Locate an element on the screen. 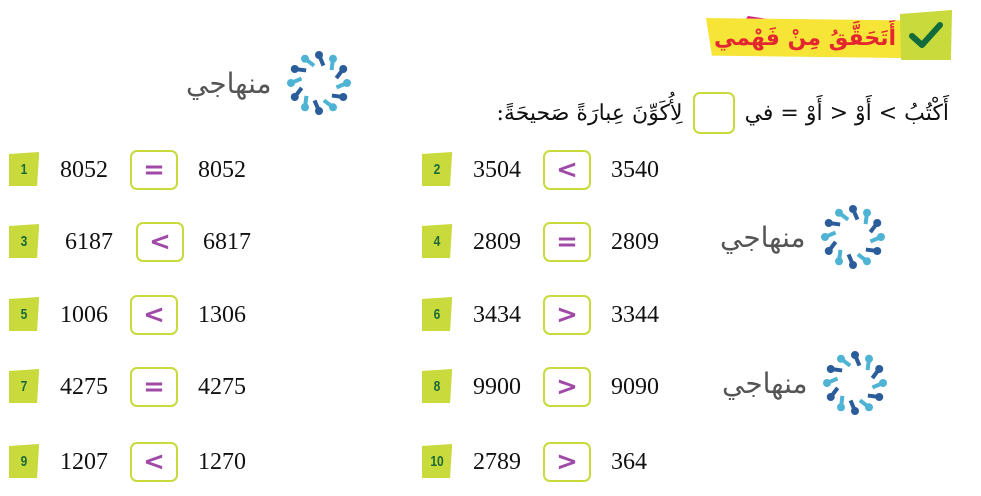 This screenshot has width=981, height=496. right-number: 9090 is located at coordinates (635, 387).